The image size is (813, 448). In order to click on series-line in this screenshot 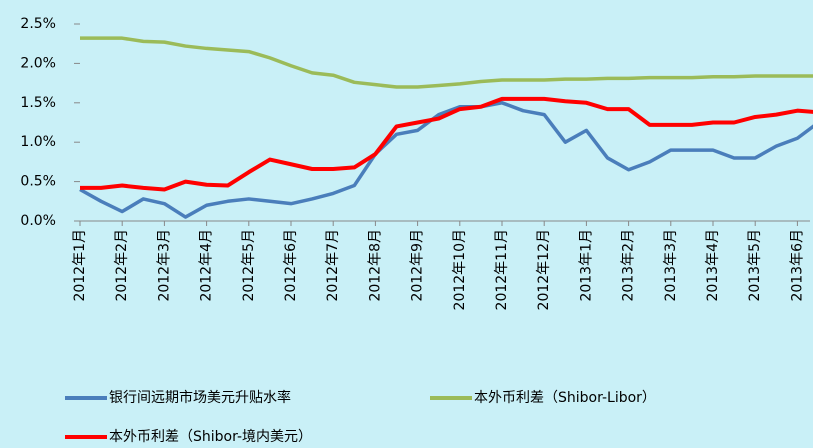, I will do `click(446, 62)`.